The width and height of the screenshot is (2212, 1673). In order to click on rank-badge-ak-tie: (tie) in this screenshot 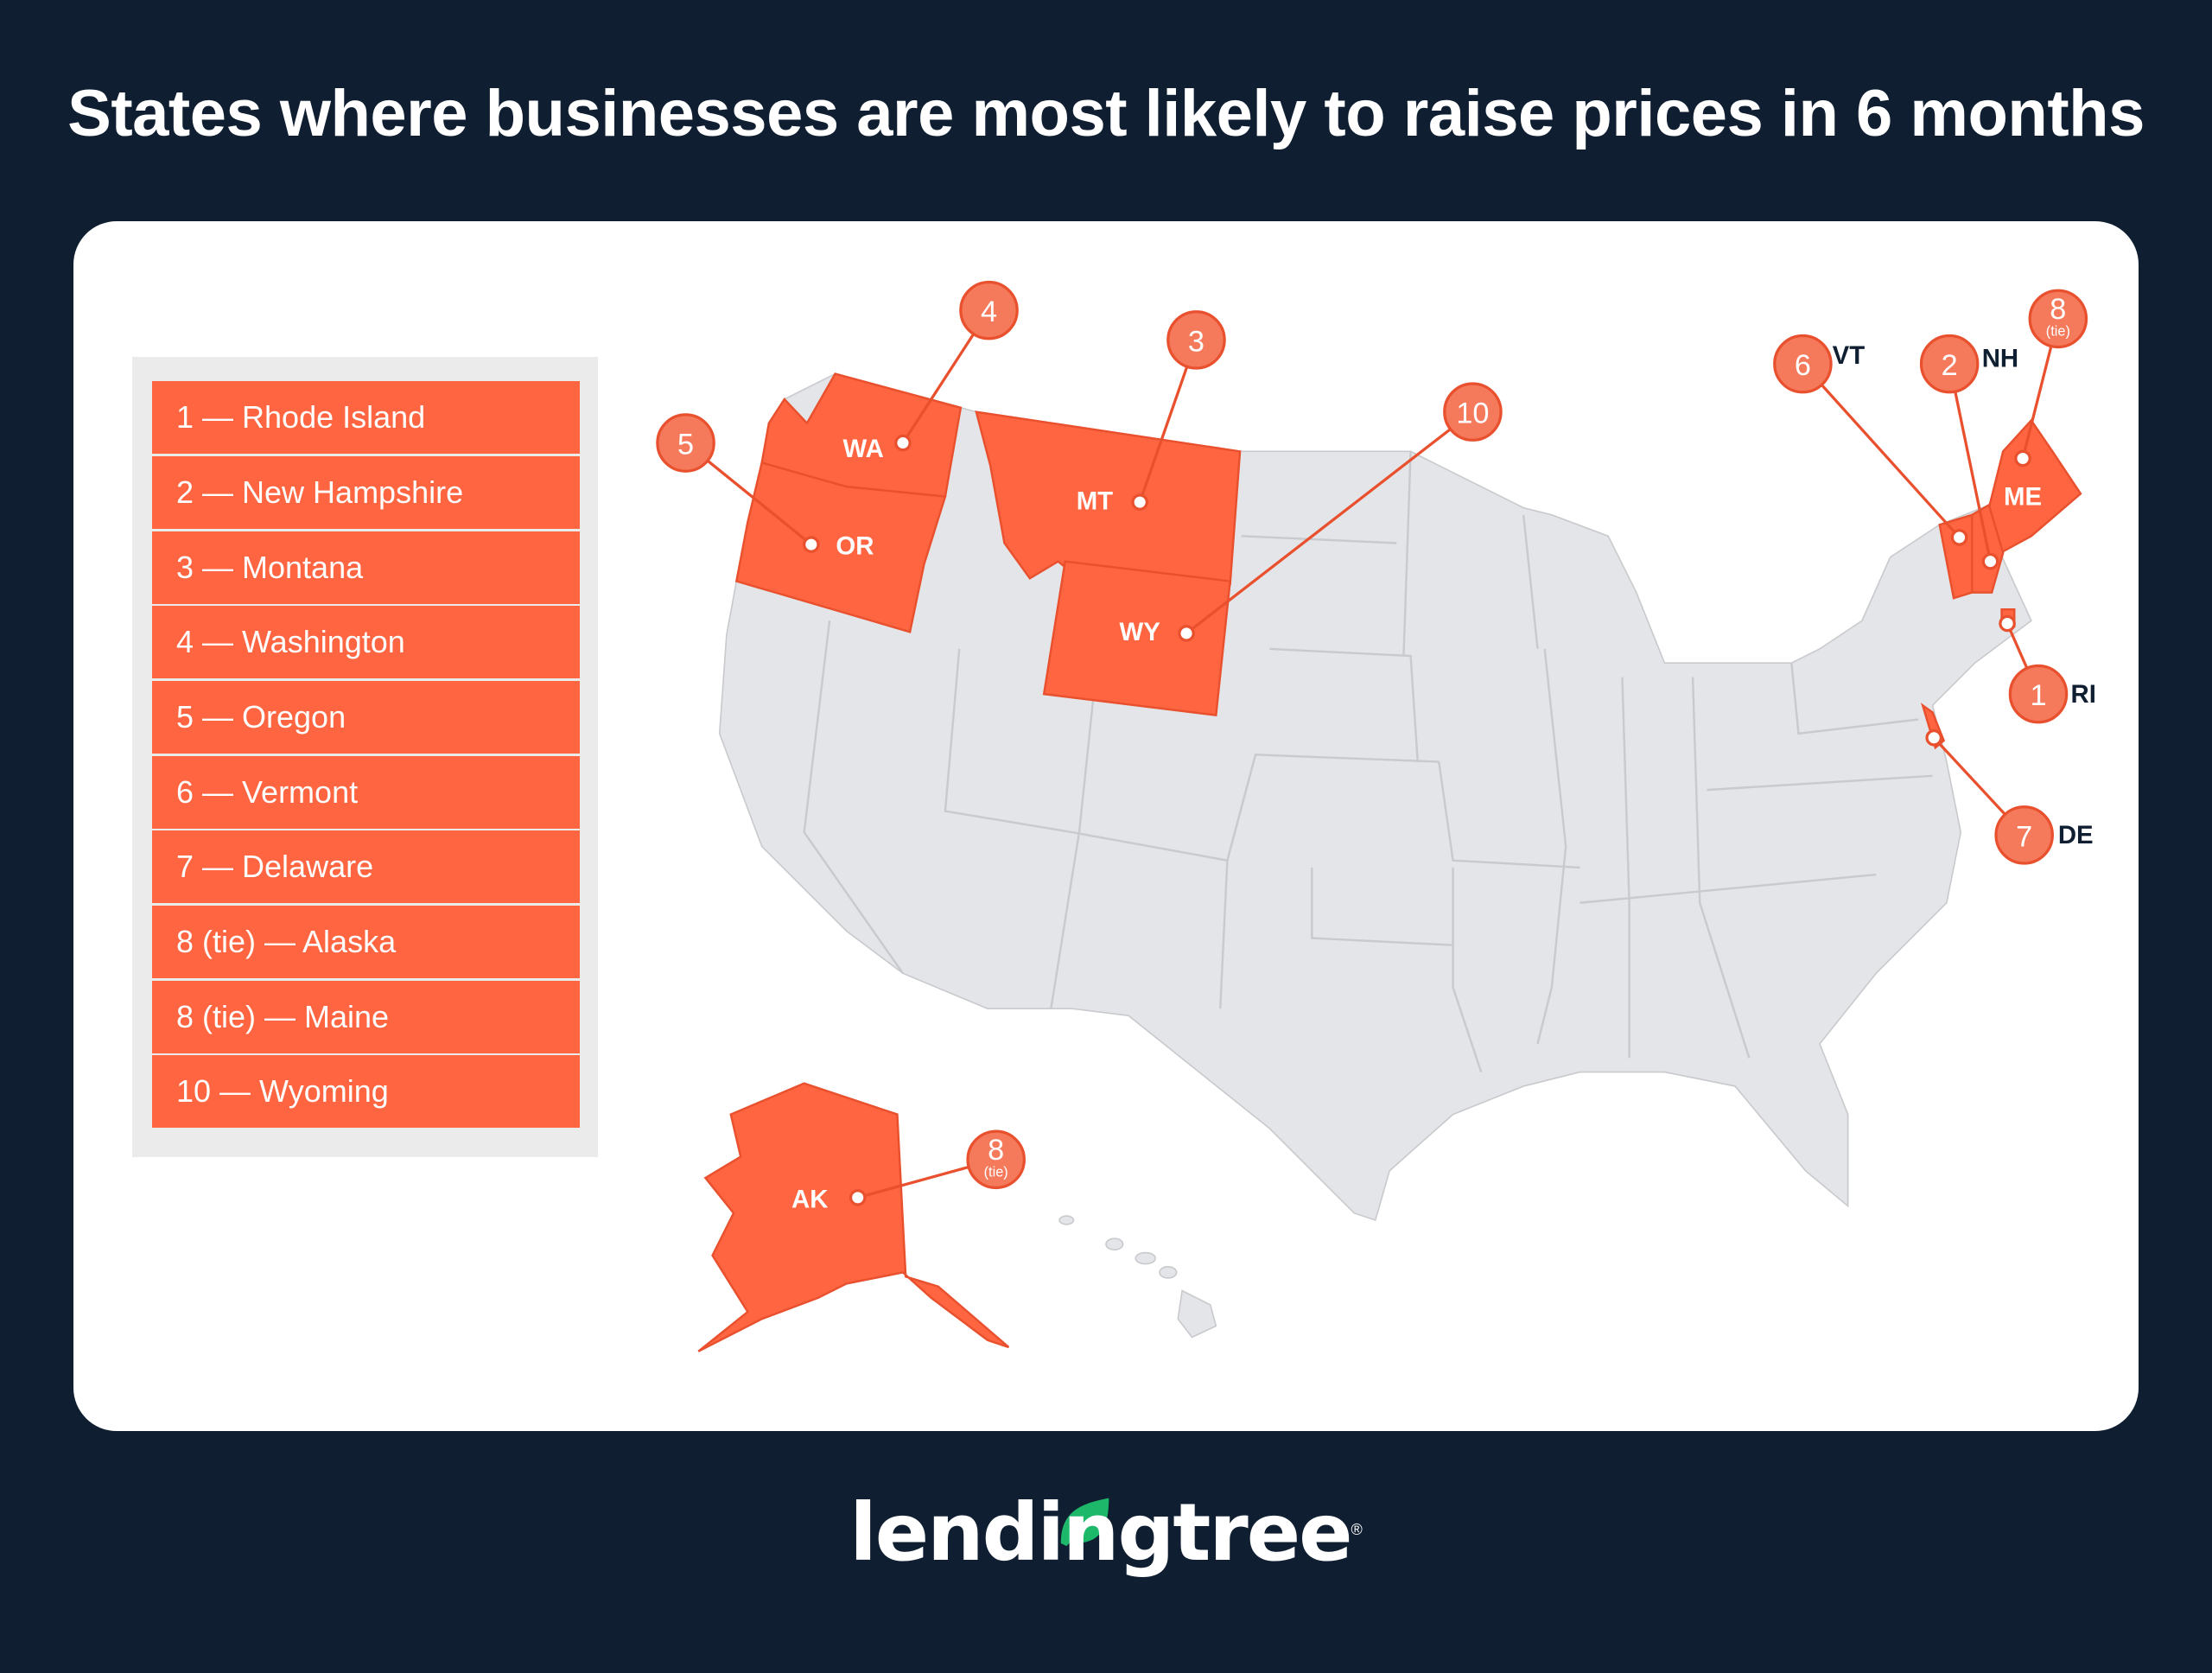, I will do `click(996, 1172)`.